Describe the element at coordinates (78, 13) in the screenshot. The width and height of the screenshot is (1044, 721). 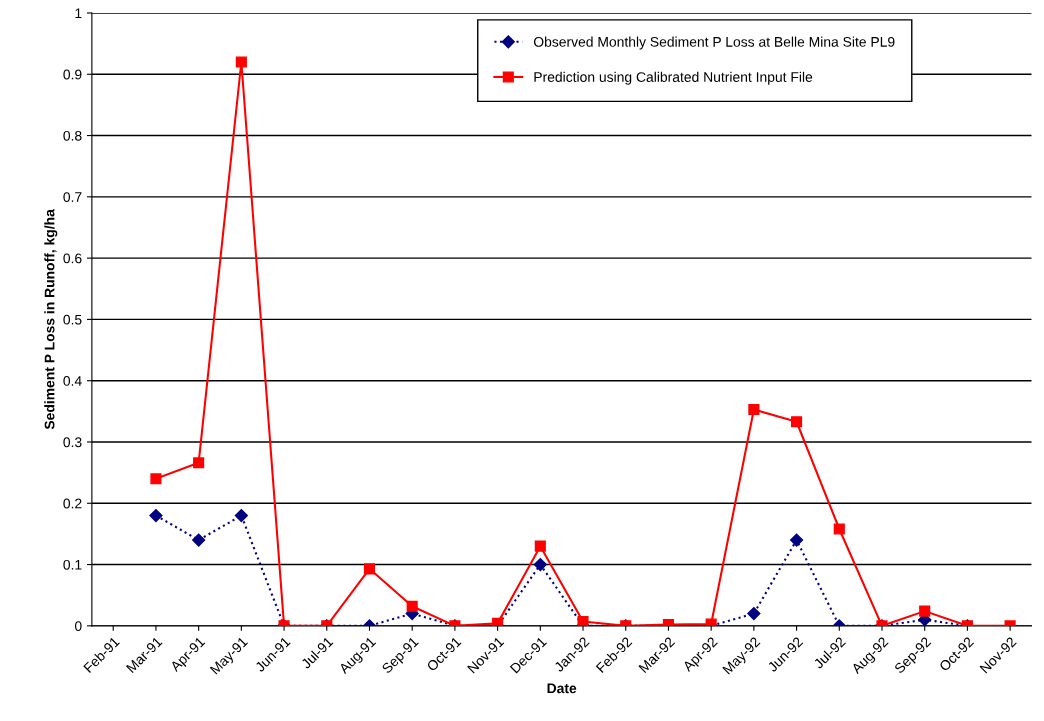
I see `y-tick-label: 1` at that location.